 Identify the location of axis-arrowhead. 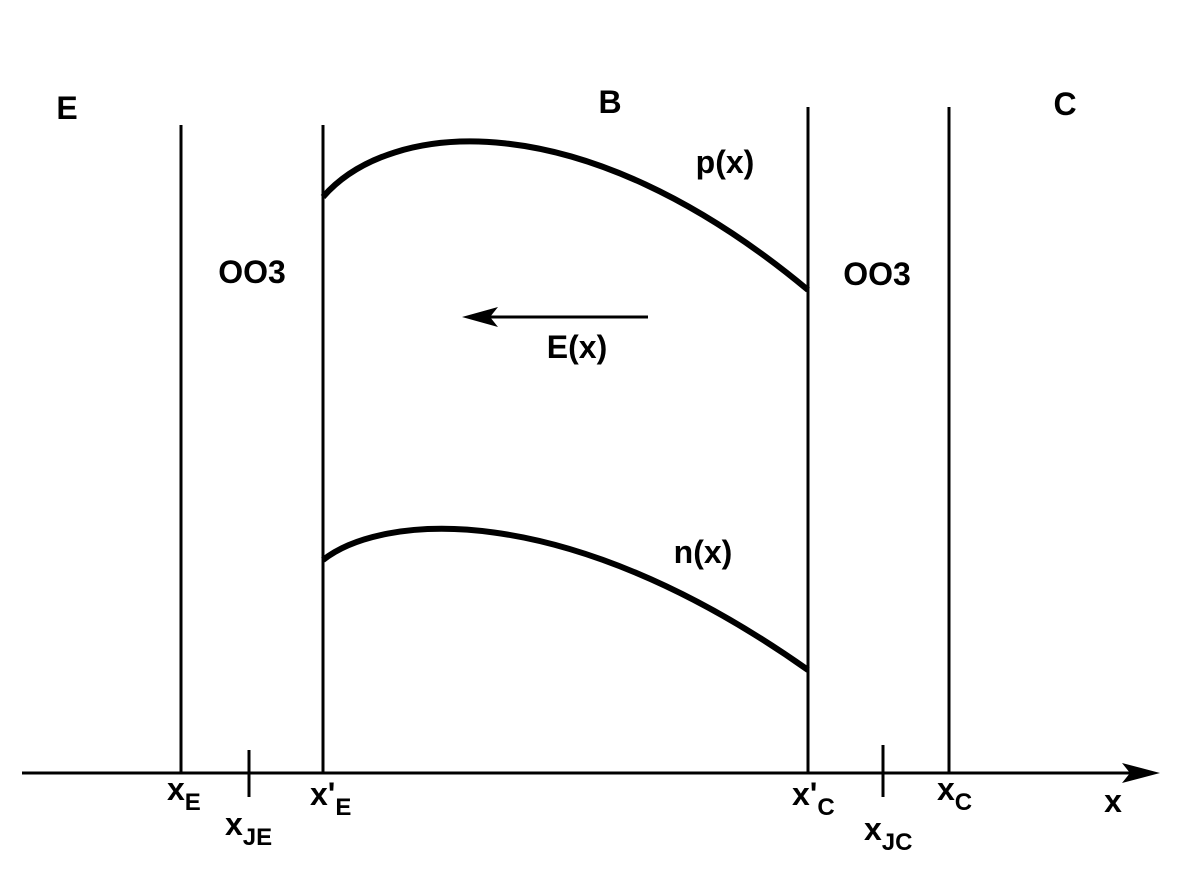
(1141, 773).